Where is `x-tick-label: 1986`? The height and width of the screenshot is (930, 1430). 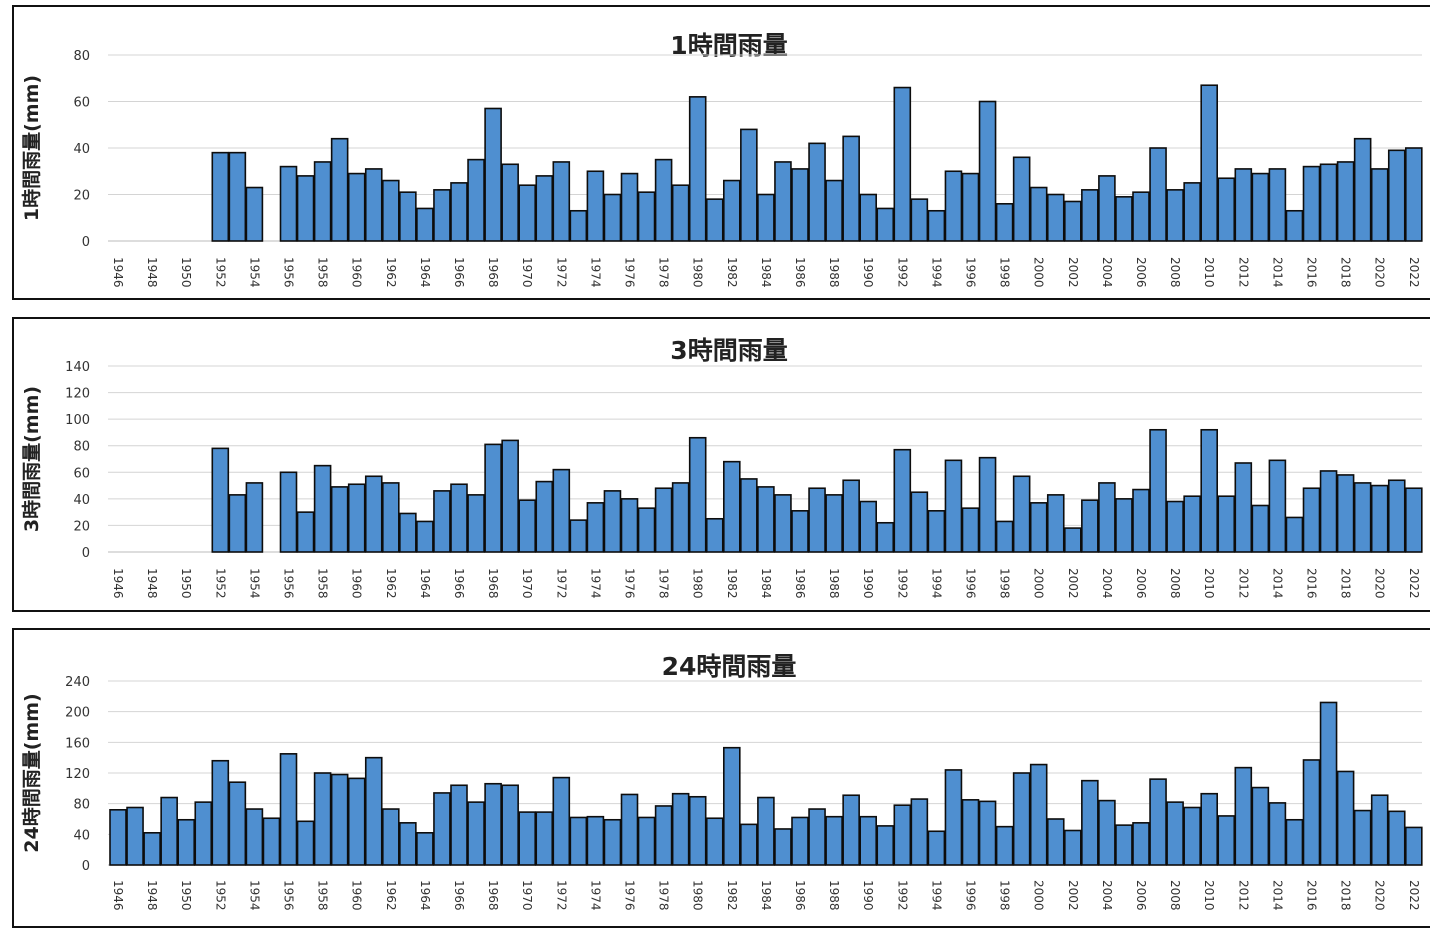
x-tick-label: 1986 is located at coordinates (800, 583).